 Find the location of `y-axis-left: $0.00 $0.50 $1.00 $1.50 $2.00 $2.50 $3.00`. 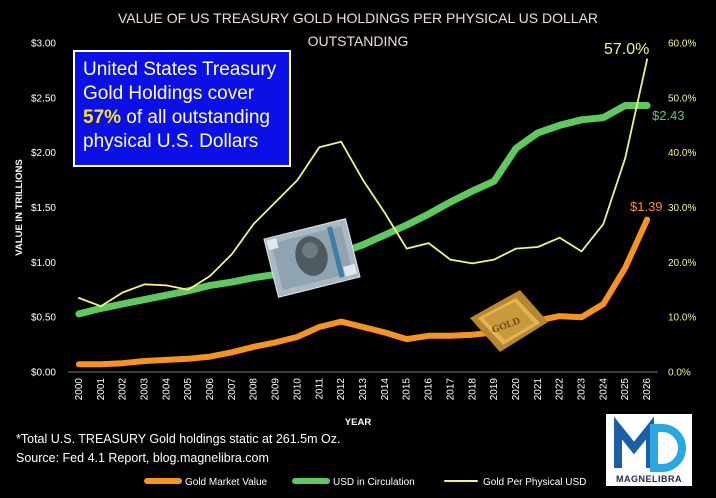

y-axis-left: $0.00 $0.50 $1.00 $1.50 $2.00 $2.50 $3.00 is located at coordinates (43, 209).